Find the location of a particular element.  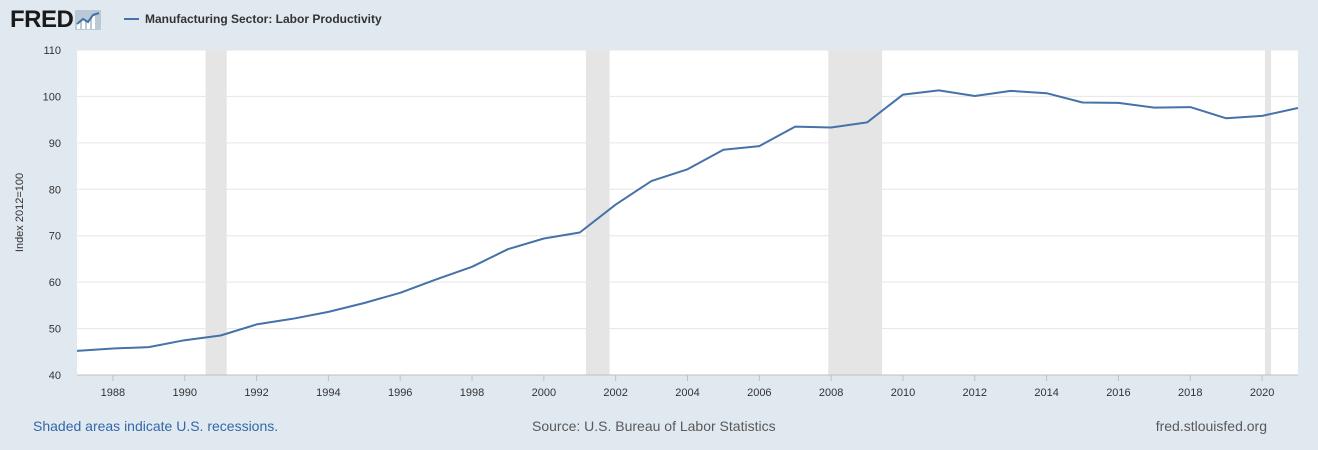

y-tick-label: 40 is located at coordinates (55, 376).